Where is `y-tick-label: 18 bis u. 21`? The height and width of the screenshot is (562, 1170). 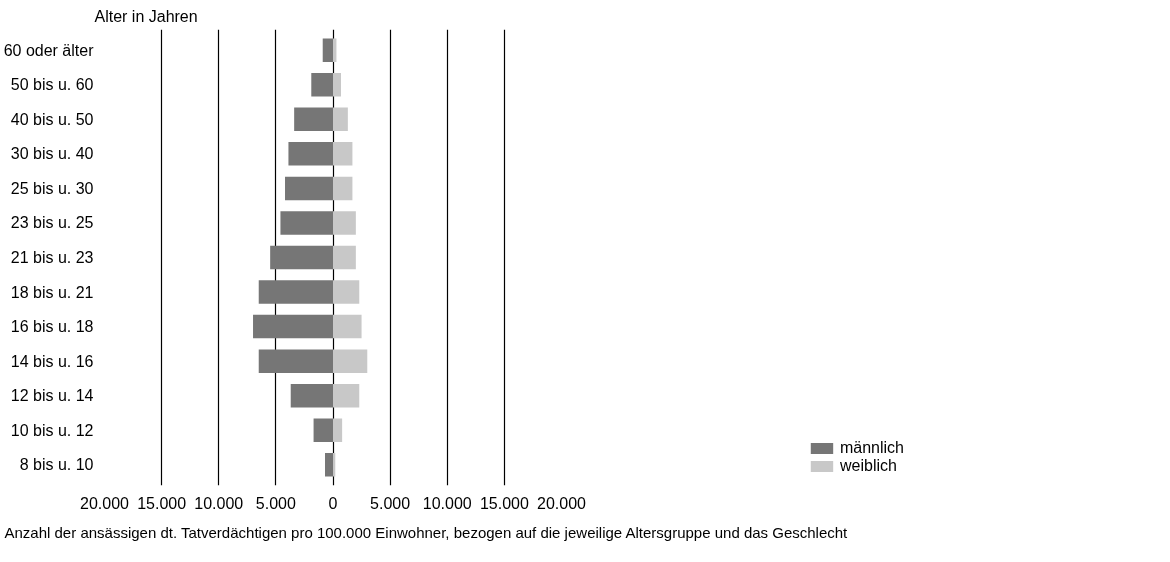
y-tick-label: 18 bis u. 21 is located at coordinates (52, 292).